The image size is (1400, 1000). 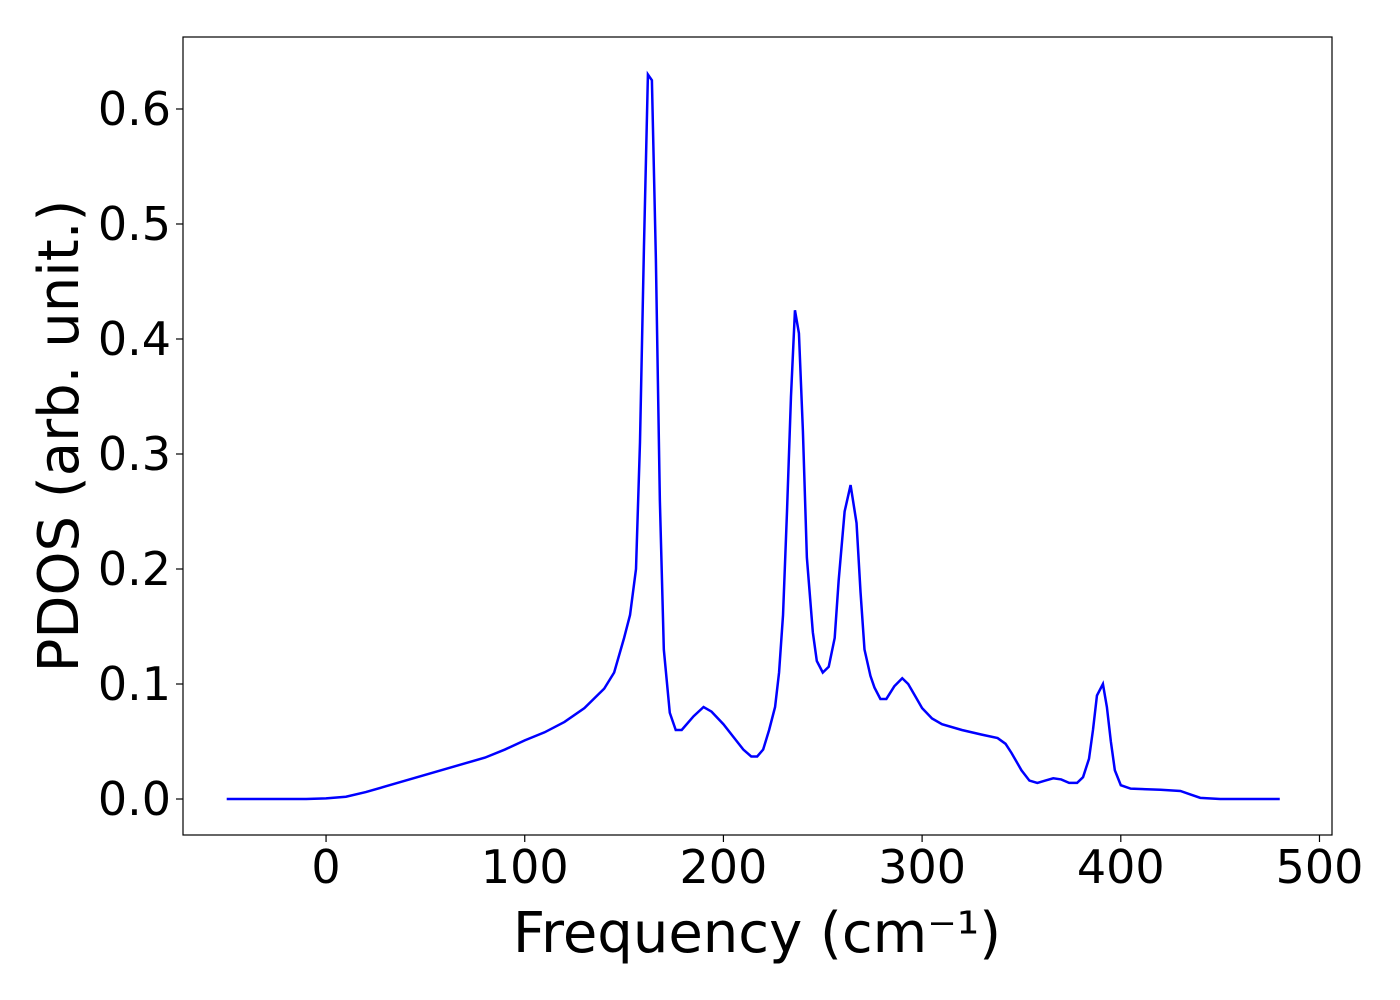 I want to click on x-tick-label: 300, so click(x=922, y=867).